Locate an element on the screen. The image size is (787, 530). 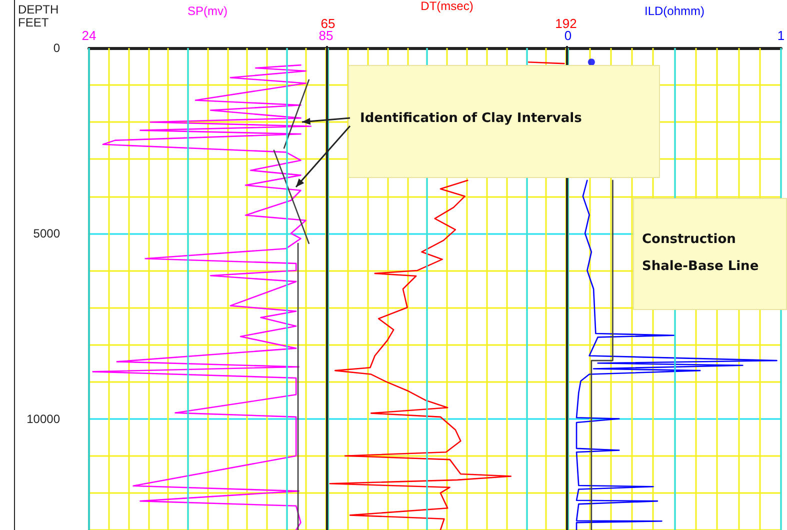
annotation: Construction Shale-Base Line is located at coordinates (701, 253).